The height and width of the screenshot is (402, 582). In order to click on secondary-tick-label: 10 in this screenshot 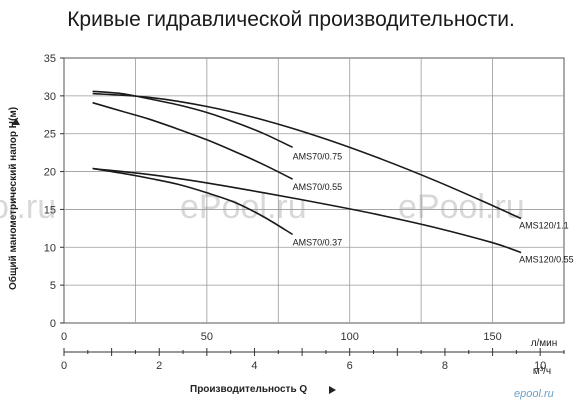, I will do `click(540, 366)`.